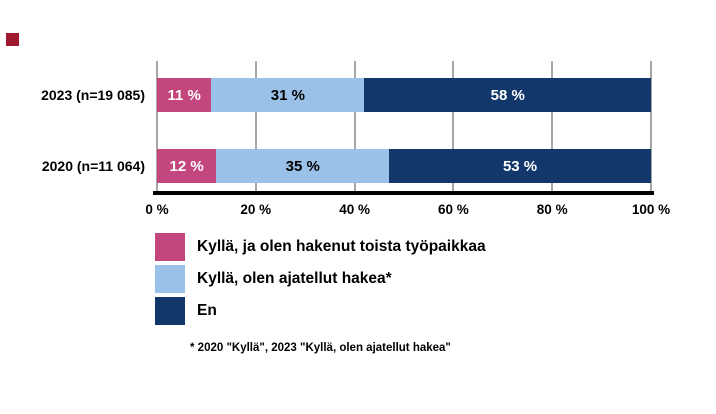 The height and width of the screenshot is (414, 716). Describe the element at coordinates (320, 311) in the screenshot. I see `legend-item: En` at that location.